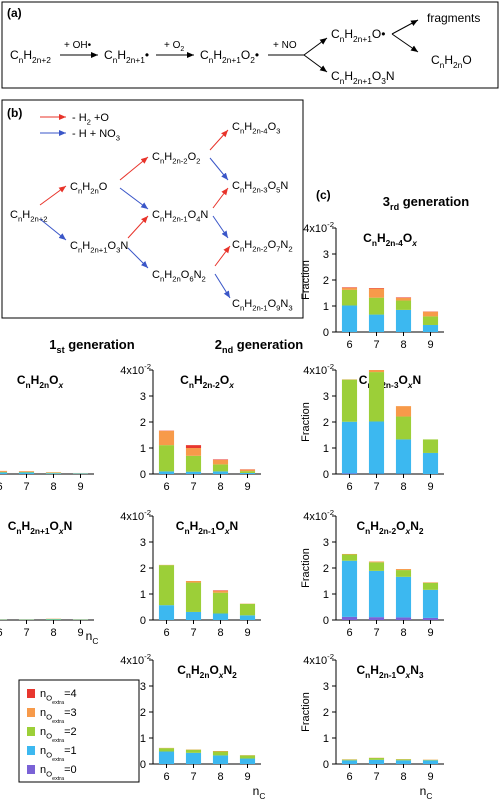  What do you see at coordinates (390, 239) in the screenshot?
I see `chart-title: CnH2n-4Ox` at bounding box center [390, 239].